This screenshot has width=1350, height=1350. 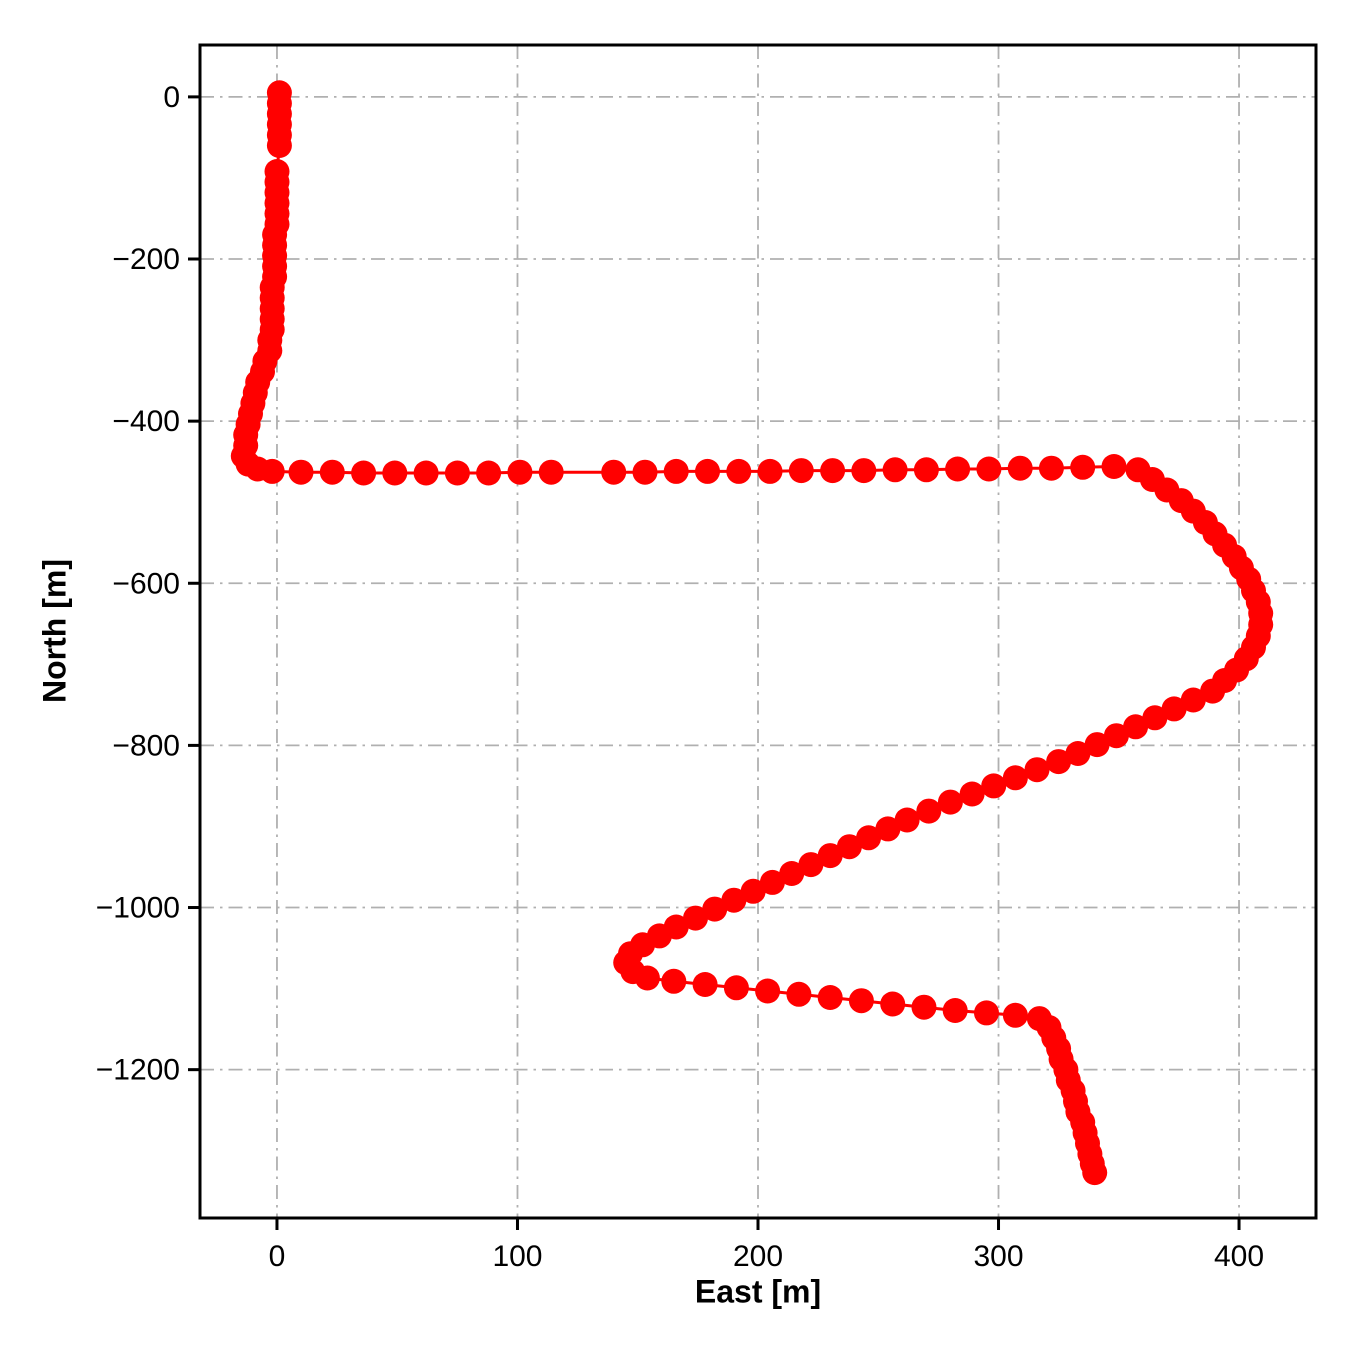 I want to click on y-axis-label: North [m], so click(x=54, y=631).